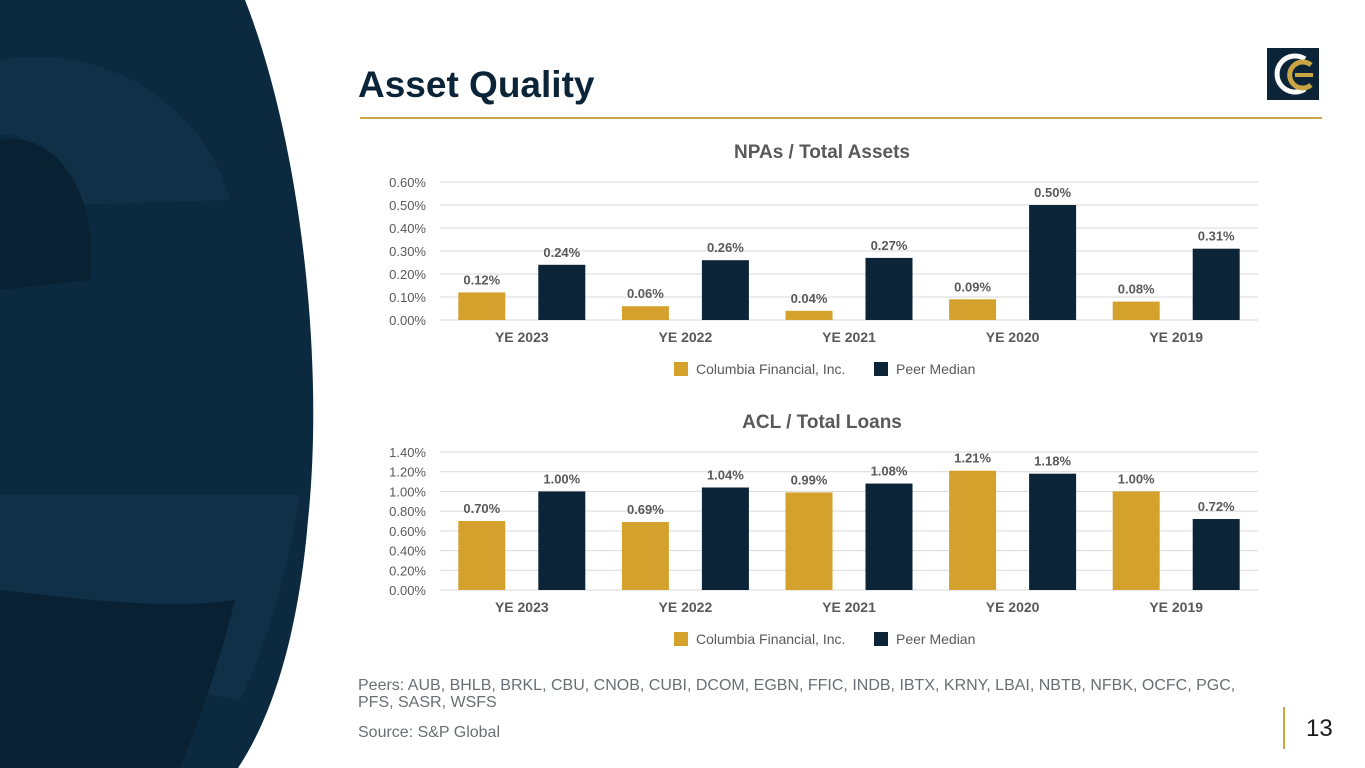  What do you see at coordinates (809, 479) in the screenshot?
I see `data-label: 0.99%` at bounding box center [809, 479].